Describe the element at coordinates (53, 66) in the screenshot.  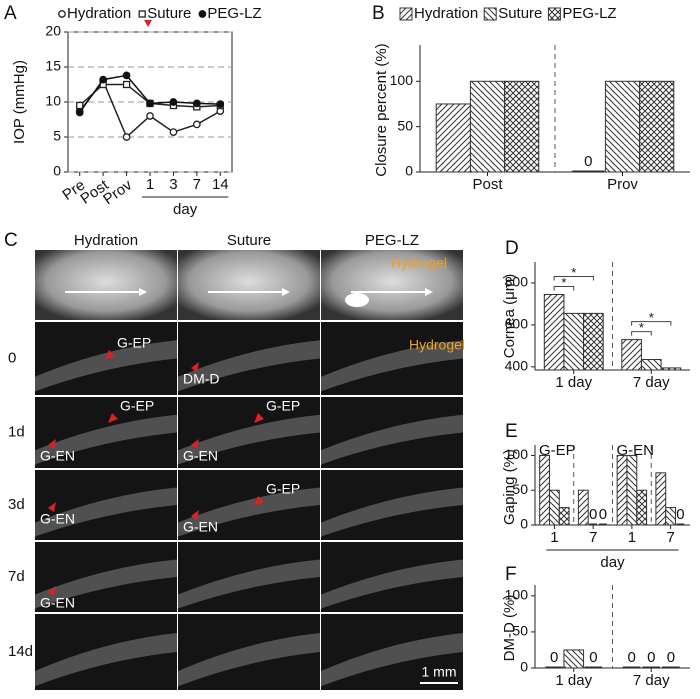
I see `y-tick-label: 15` at that location.